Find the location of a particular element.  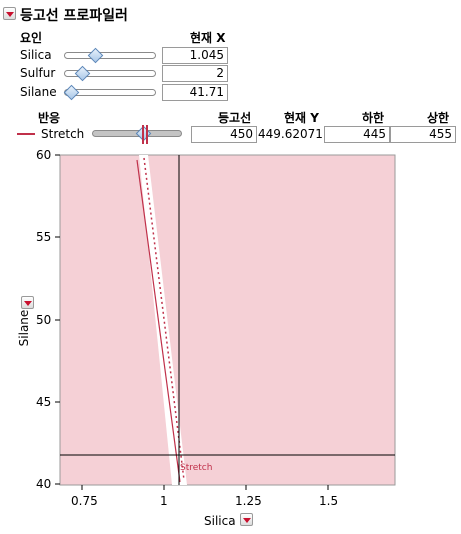

upper-limit-field: 455 is located at coordinates (423, 134).